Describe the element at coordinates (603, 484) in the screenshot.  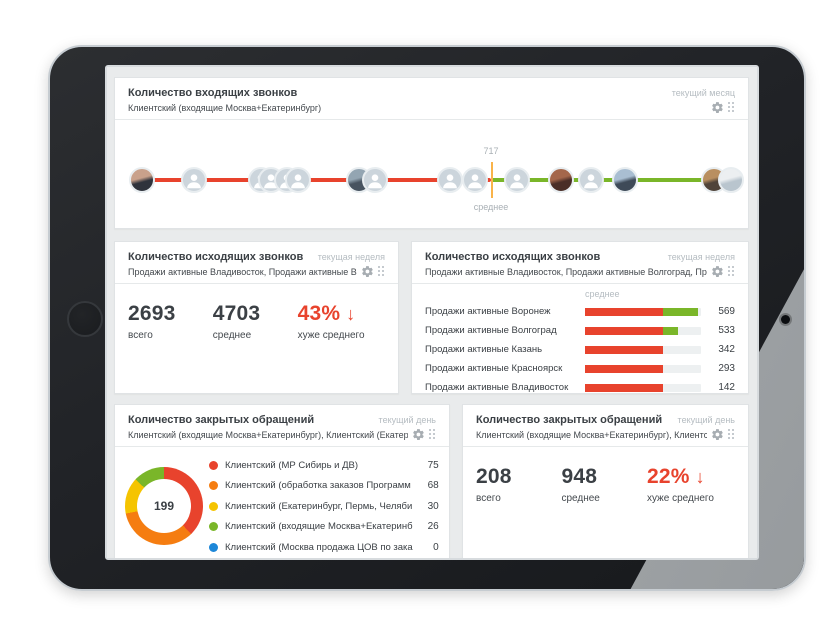
I see `stat-average: 948 среднее` at that location.